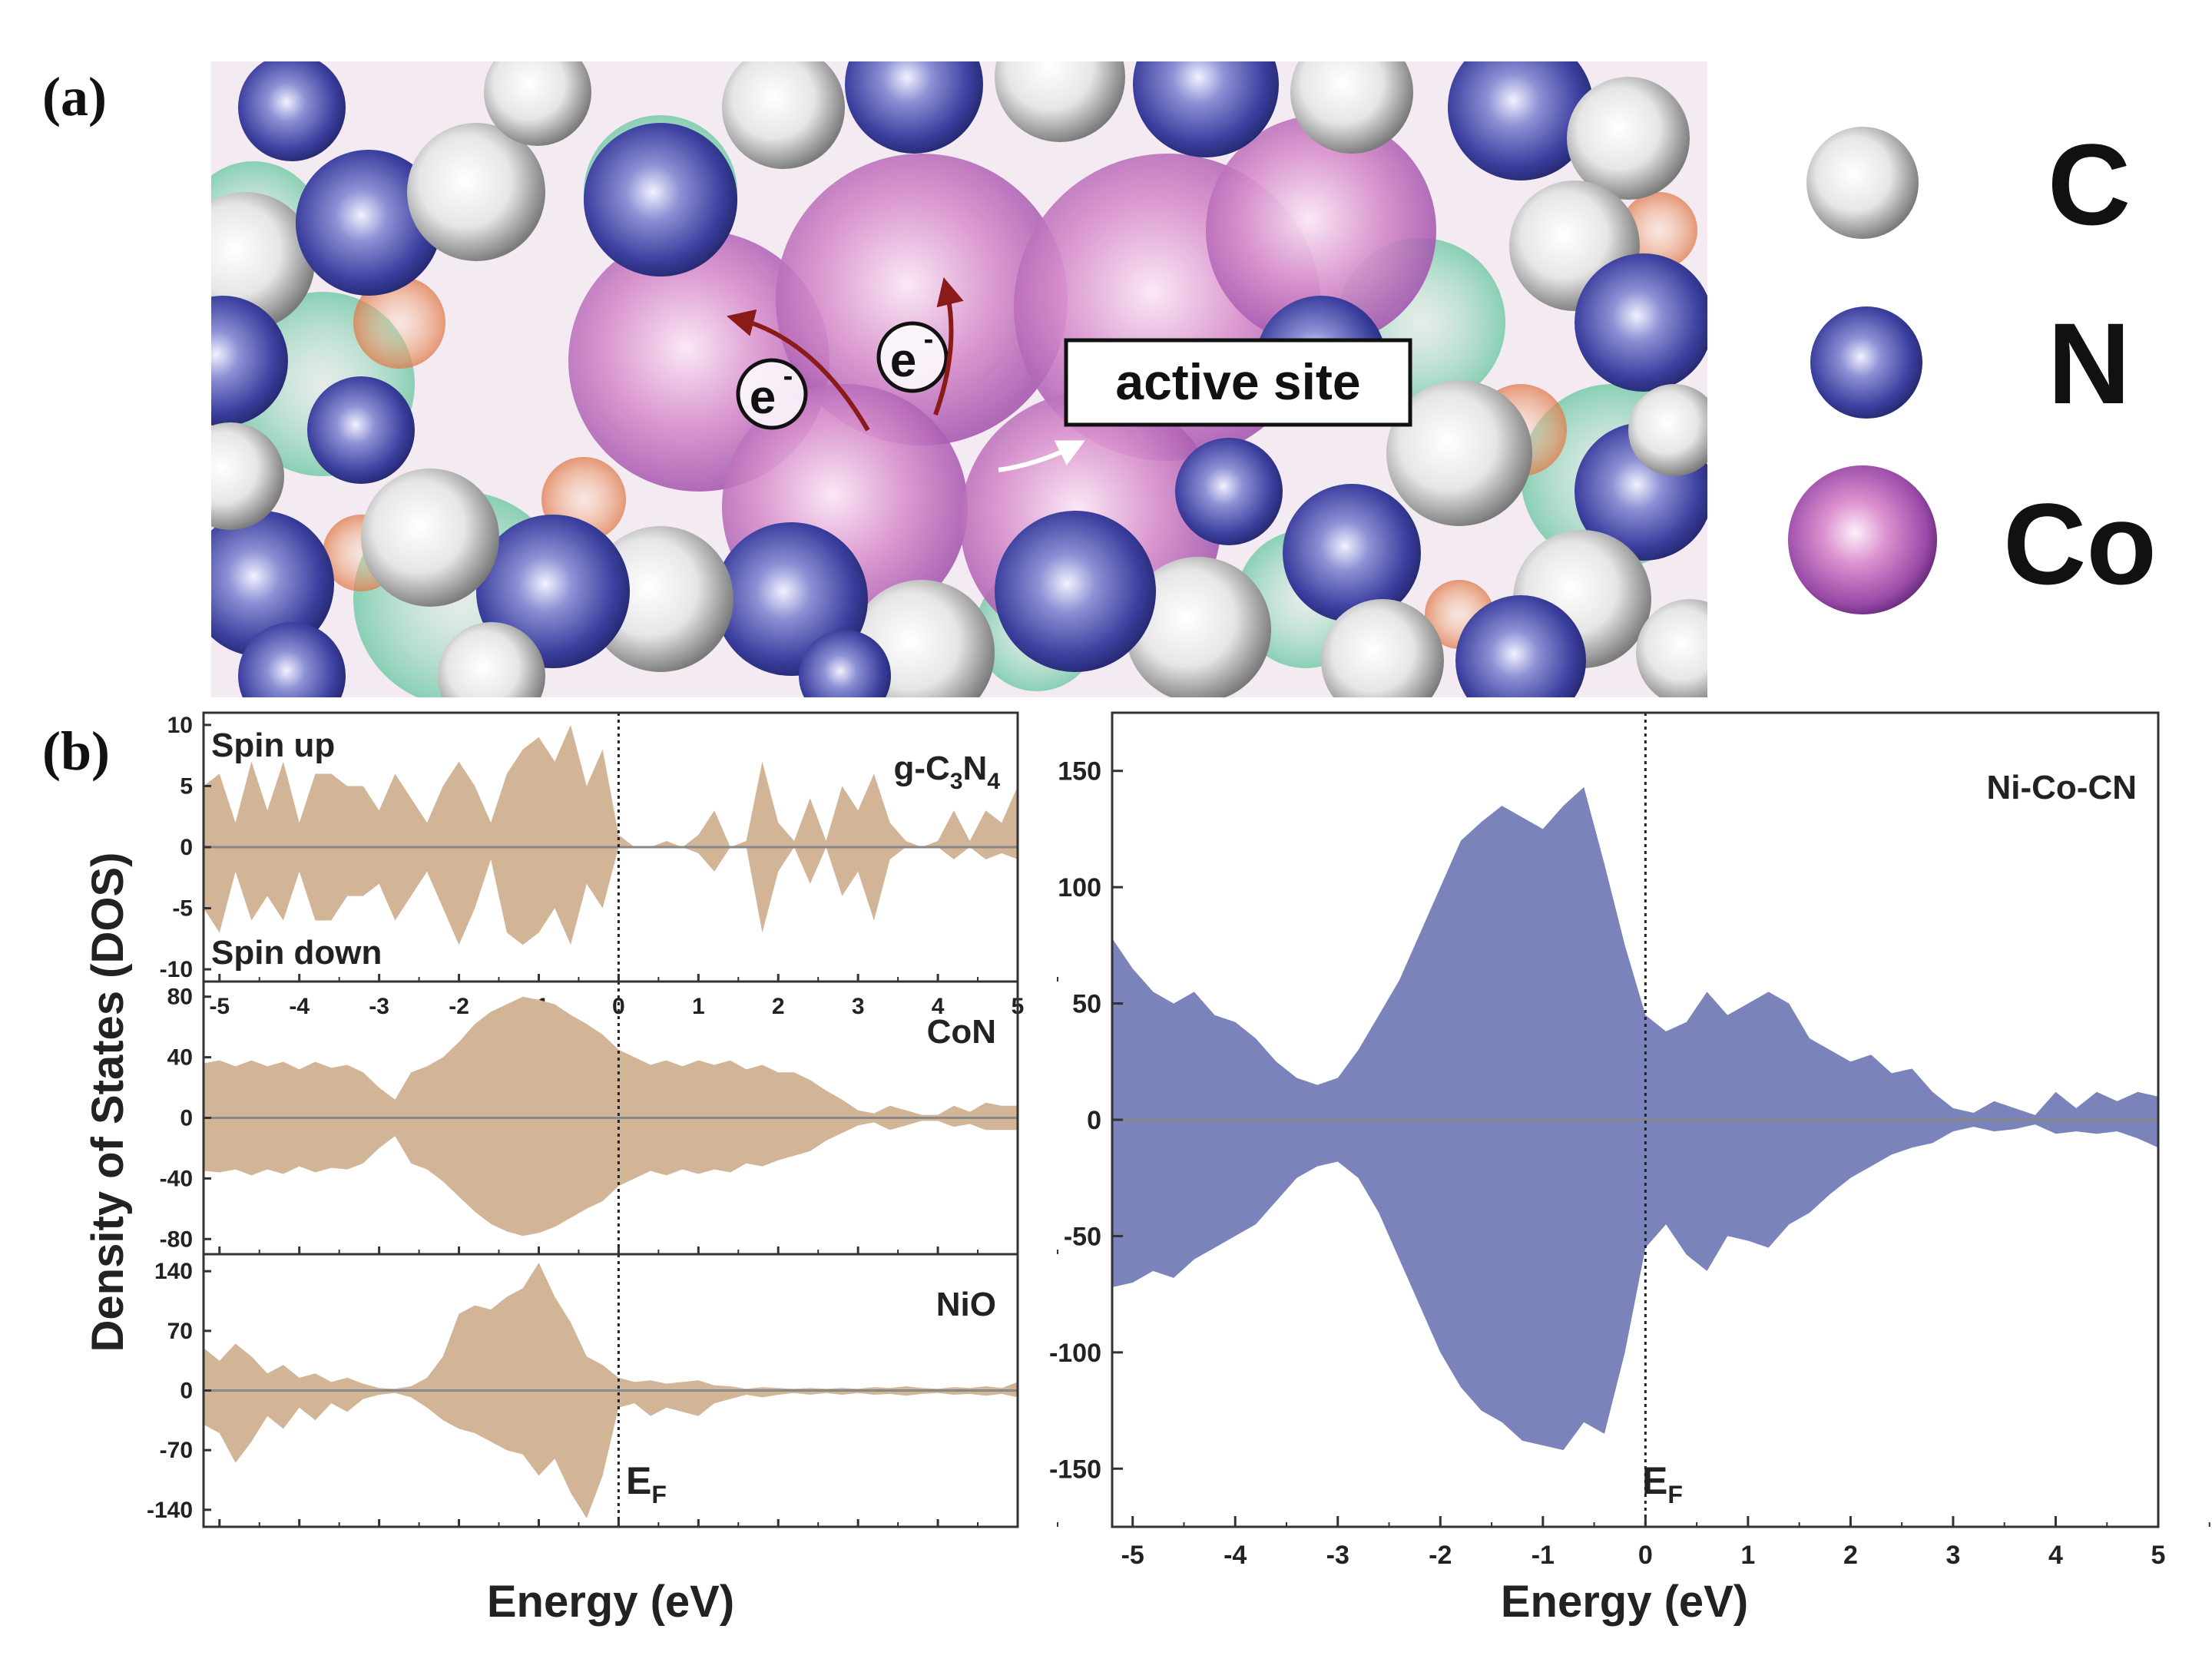  Describe the element at coordinates (170, 1510) in the screenshot. I see `y-tick-label: -140` at that location.